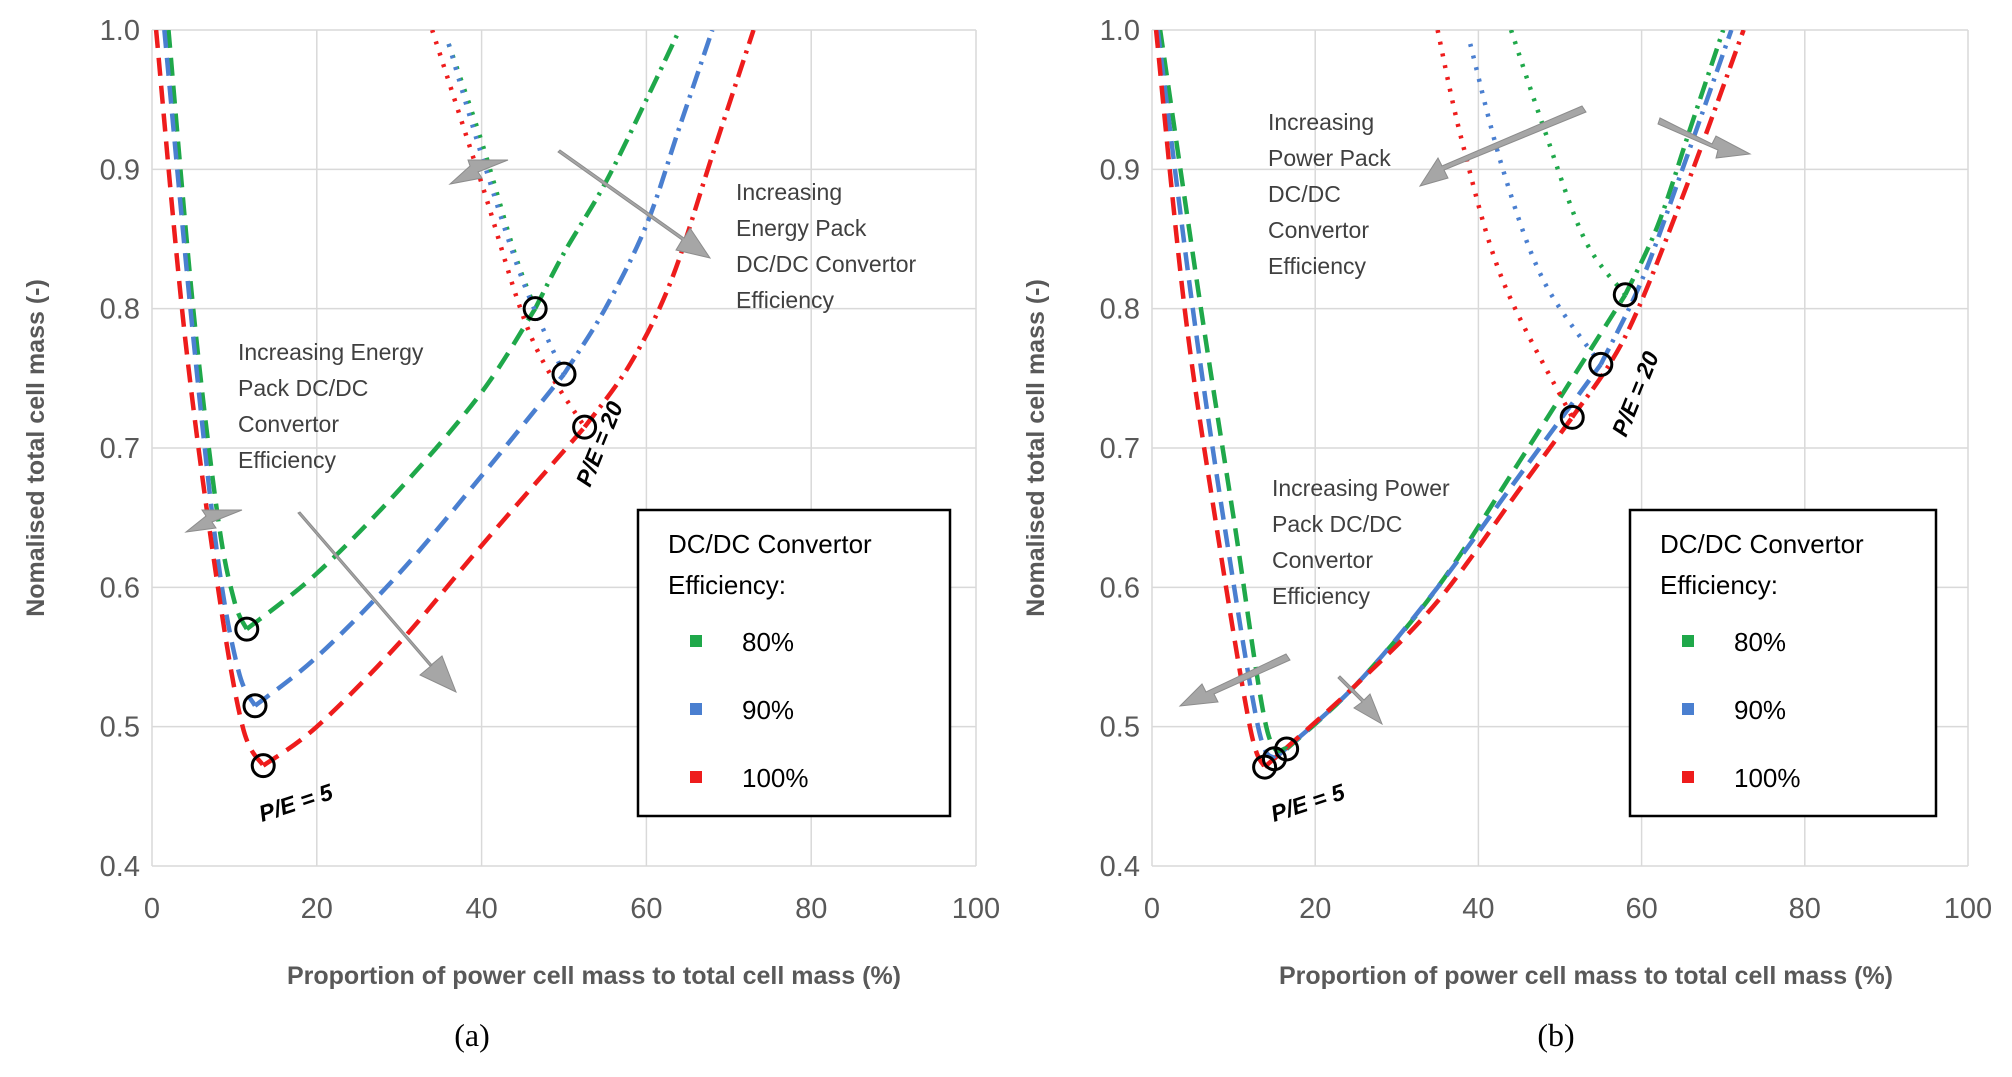  What do you see at coordinates (775, 778) in the screenshot?
I see `legend-a-item-100: 100%` at bounding box center [775, 778].